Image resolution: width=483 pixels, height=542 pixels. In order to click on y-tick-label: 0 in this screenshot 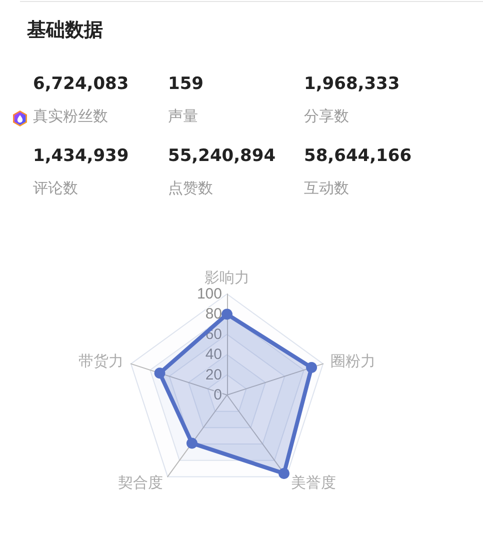, I will do `click(218, 395)`.